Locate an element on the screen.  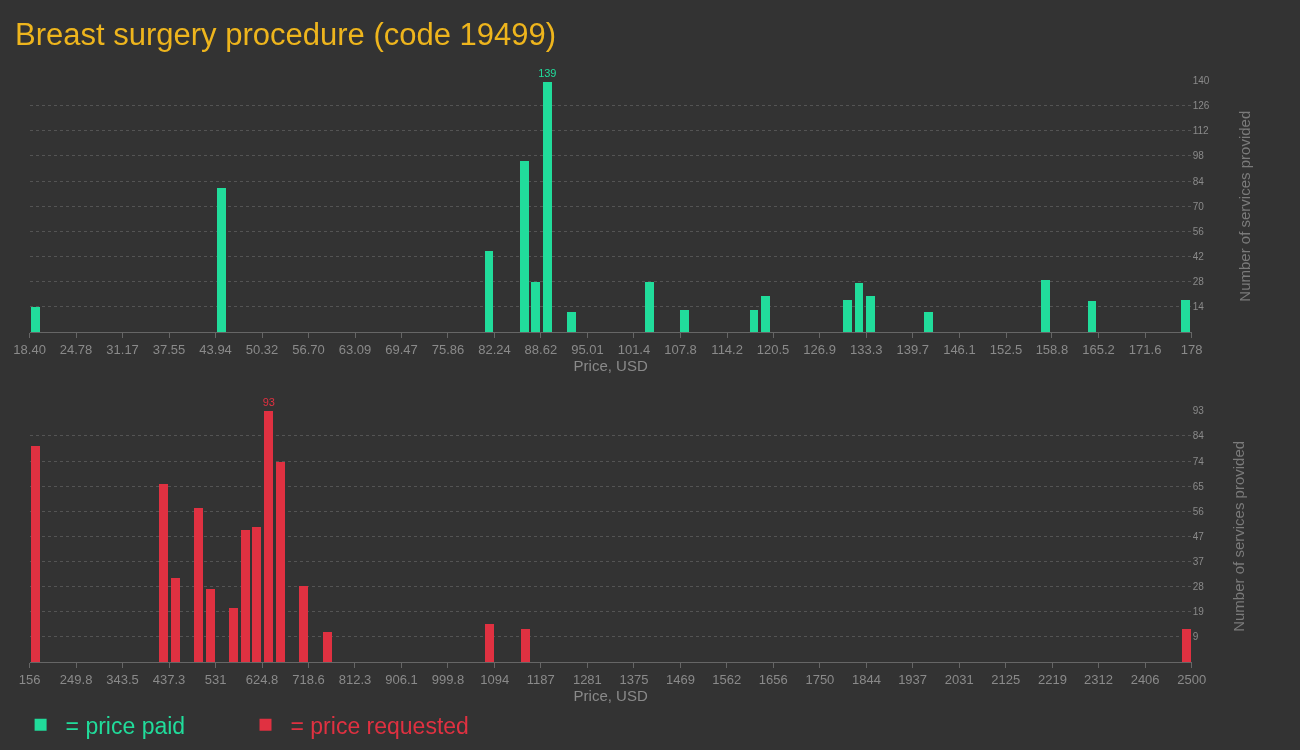
legend-label: = price paid is located at coordinates (125, 725).